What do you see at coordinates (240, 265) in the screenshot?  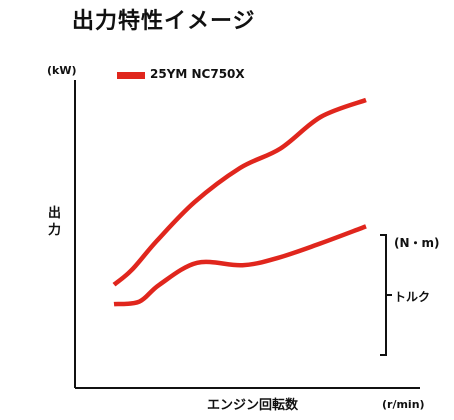 I see `torque-curve` at bounding box center [240, 265].